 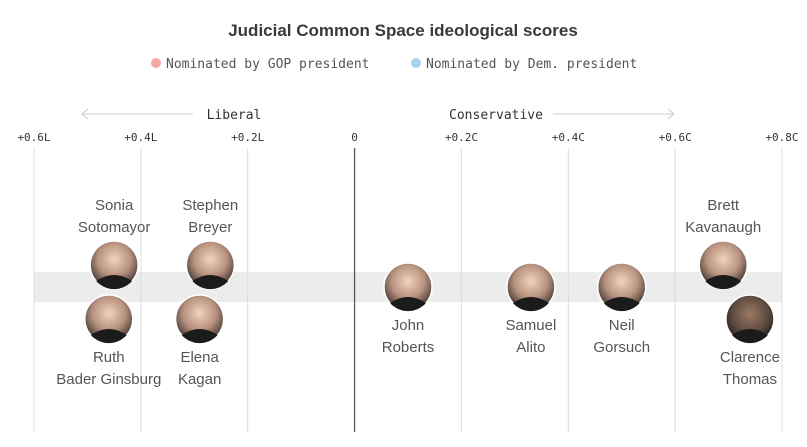 What do you see at coordinates (531, 64) in the screenshot?
I see `legend-dem-label: Nominated by Dem. president` at bounding box center [531, 64].